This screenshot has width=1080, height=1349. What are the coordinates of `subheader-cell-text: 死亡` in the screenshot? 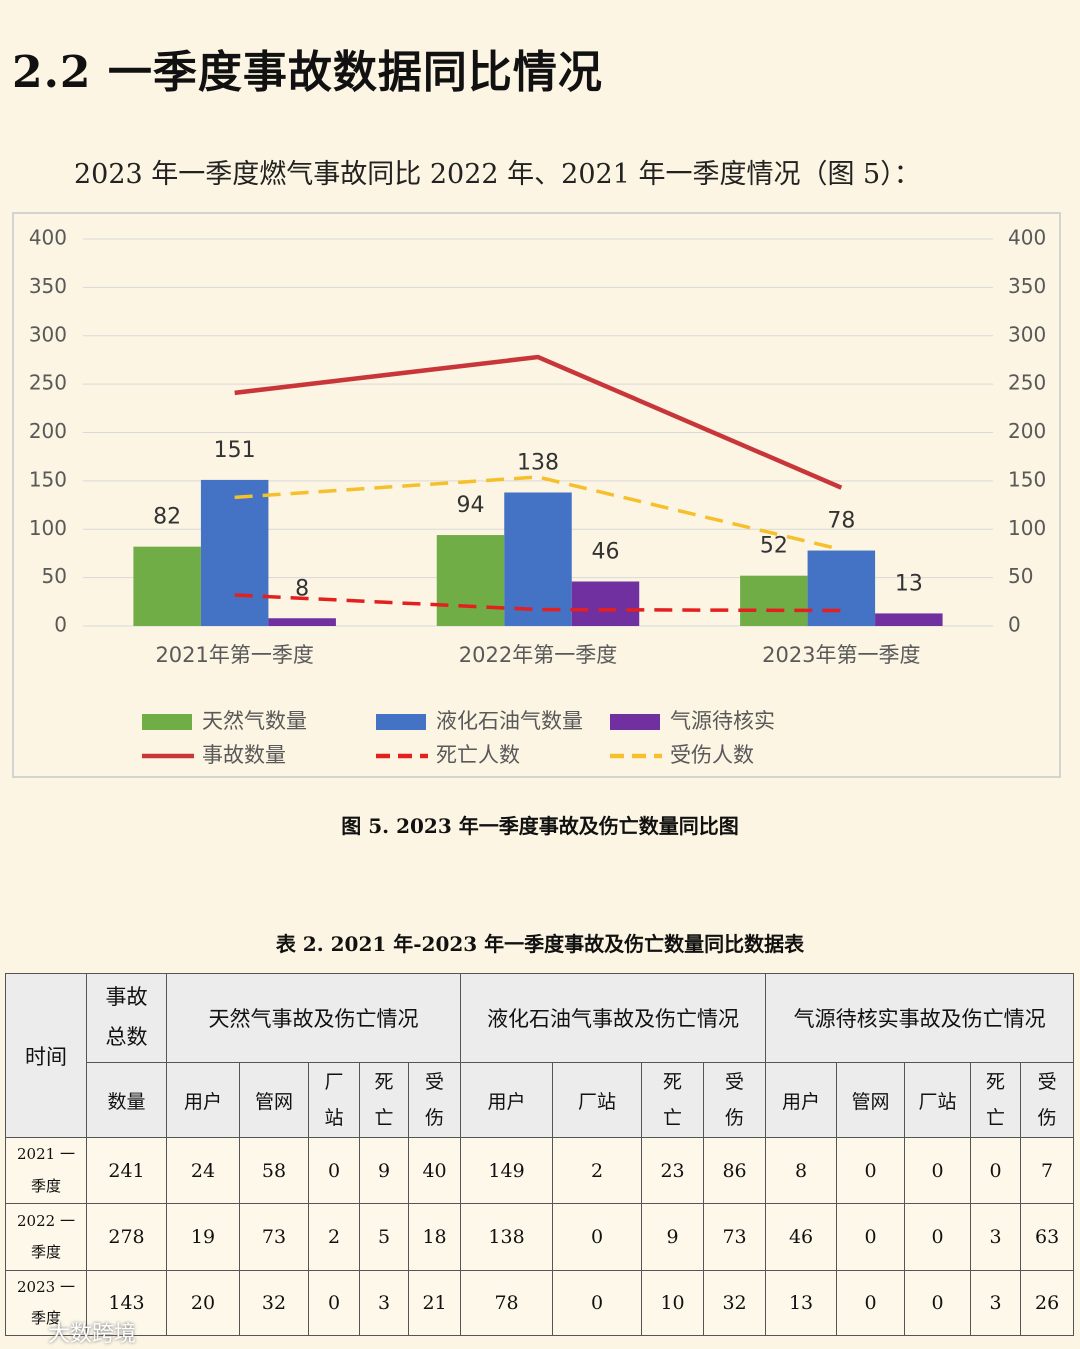 It's located at (673, 1099).